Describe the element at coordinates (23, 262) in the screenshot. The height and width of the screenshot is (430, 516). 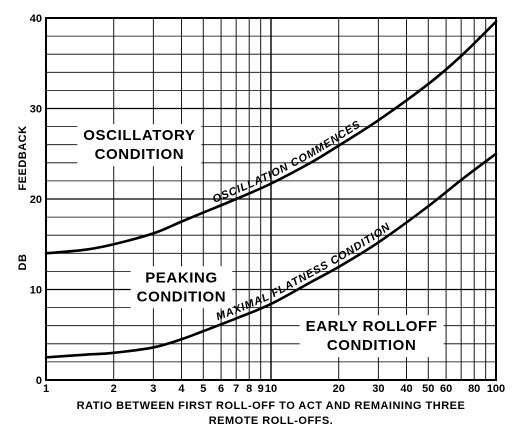
I see `y-axis-label-db: DB` at that location.